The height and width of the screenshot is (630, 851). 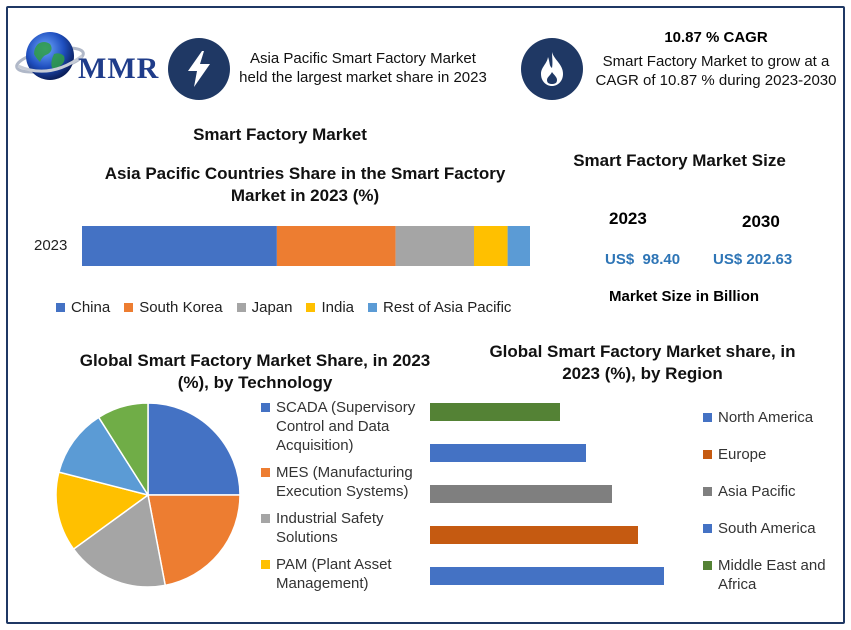 I want to click on flame-icon-circle, so click(x=552, y=69).